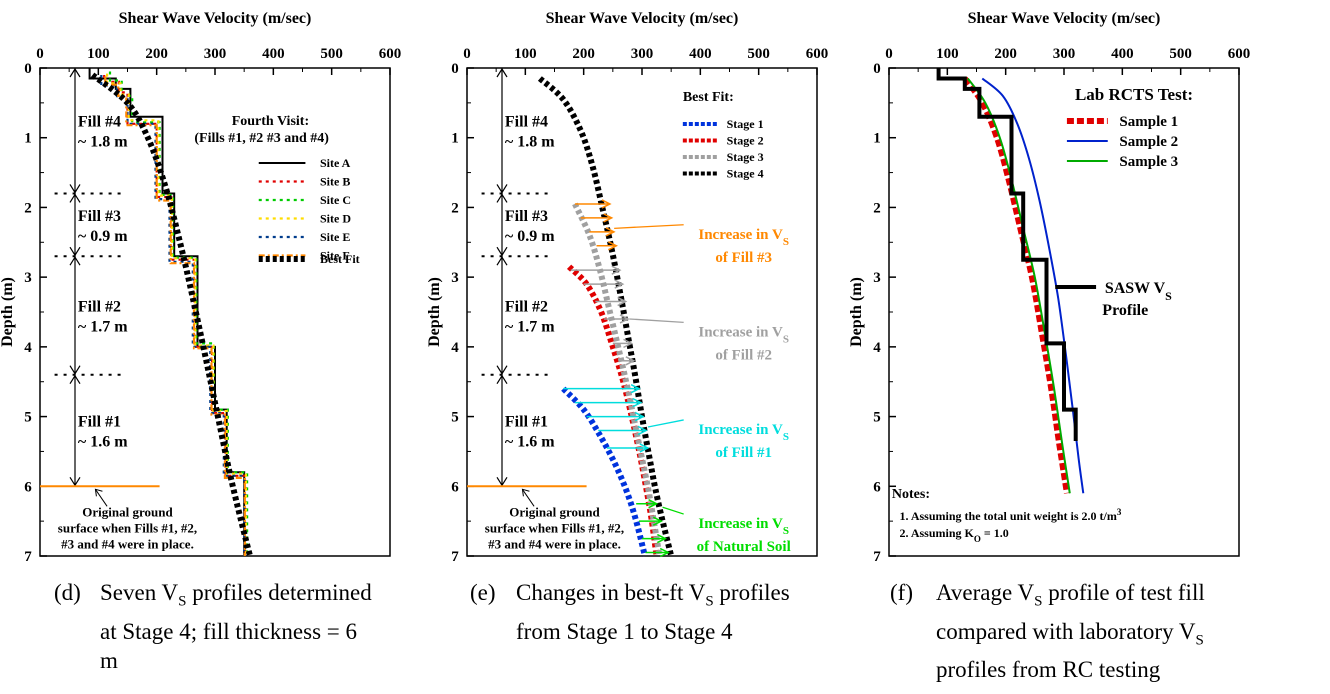  I want to click on caption-line: profiles from RC testing, so click(1048, 670).